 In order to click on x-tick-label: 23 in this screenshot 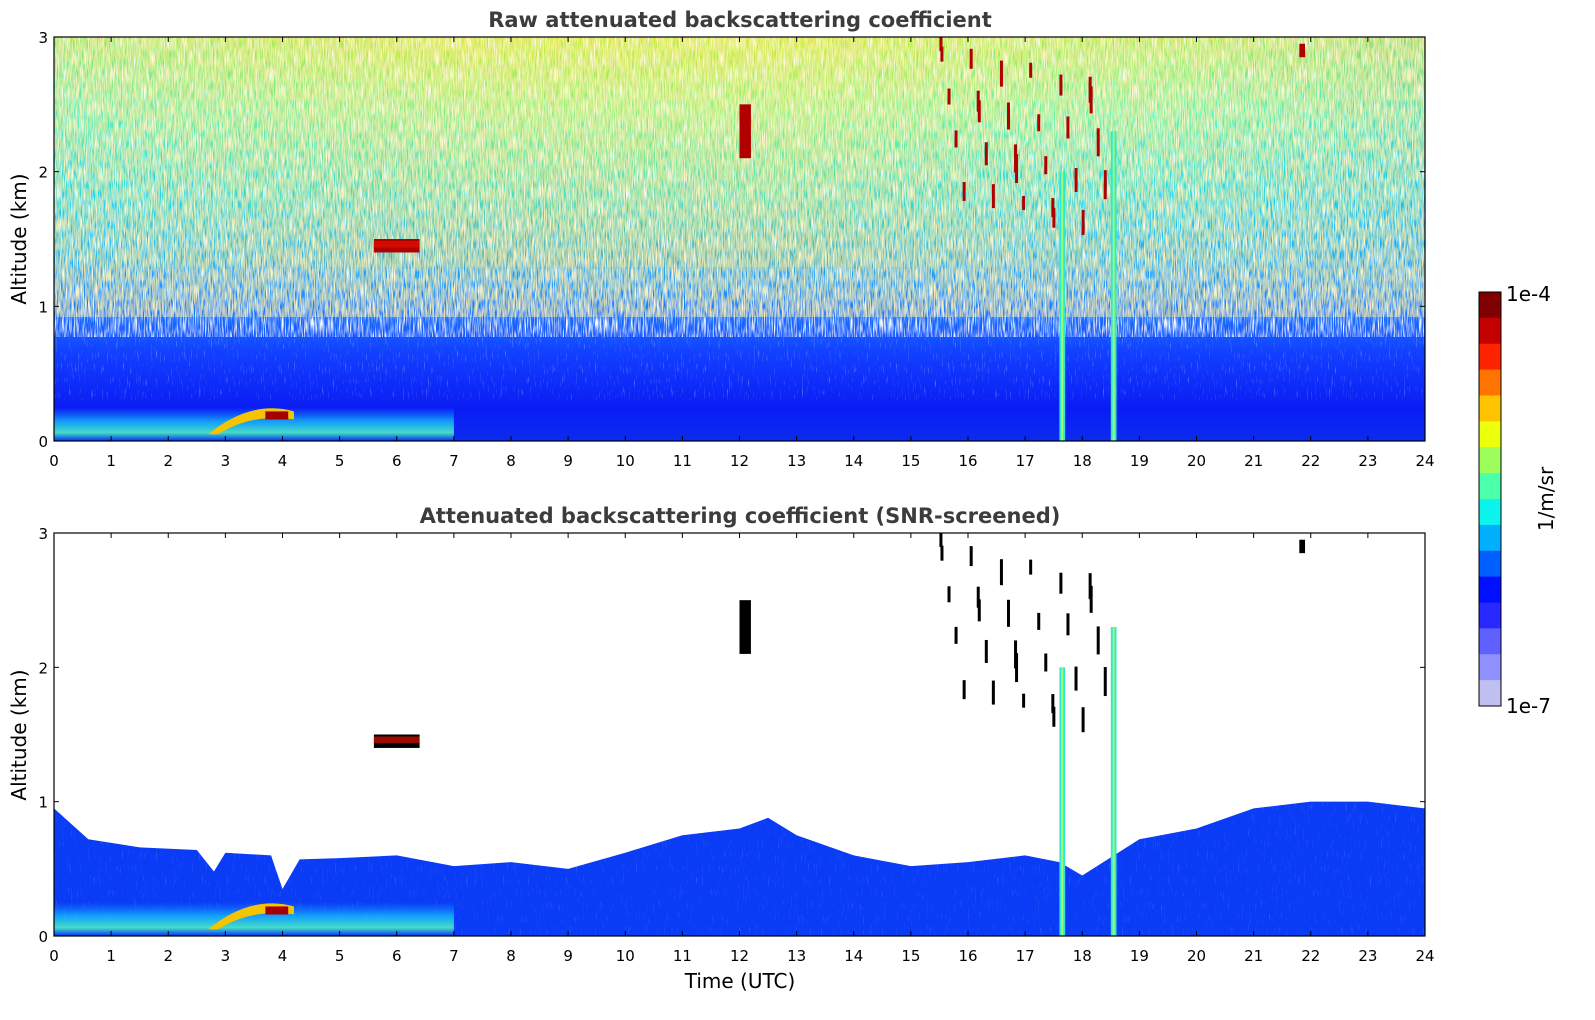, I will do `click(1367, 461)`.